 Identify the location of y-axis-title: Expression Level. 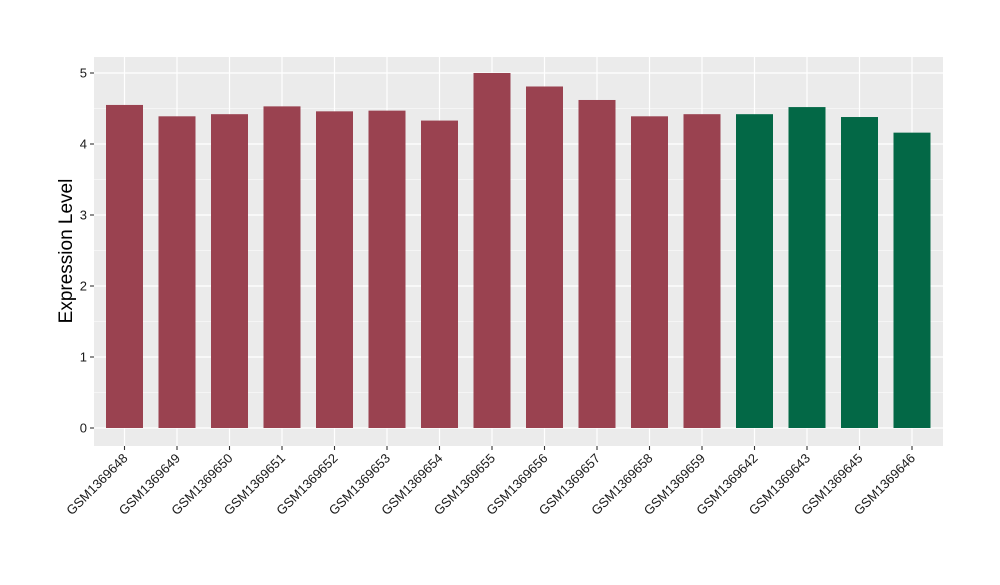
(66, 251).